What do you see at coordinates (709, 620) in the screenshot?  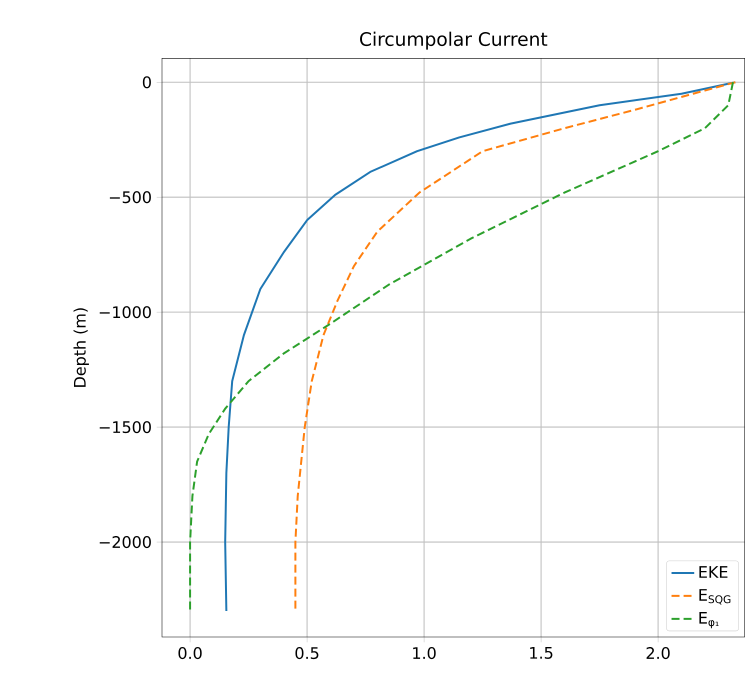 I see `legend-label: E$_{φ₁}$` at bounding box center [709, 620].